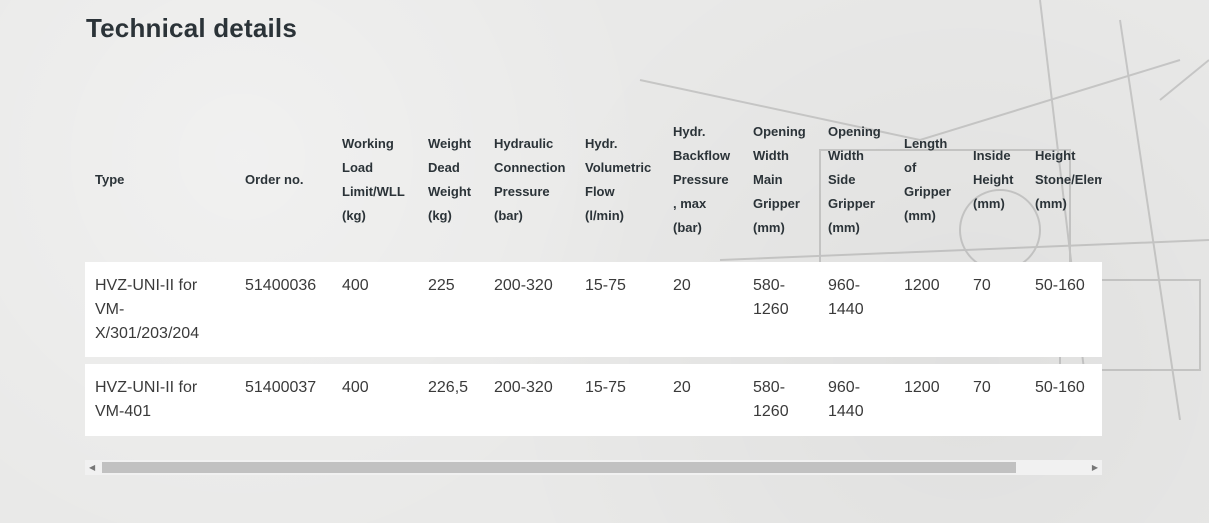 This screenshot has width=1209, height=523. I want to click on column-header-order-no: Order no., so click(274, 179).